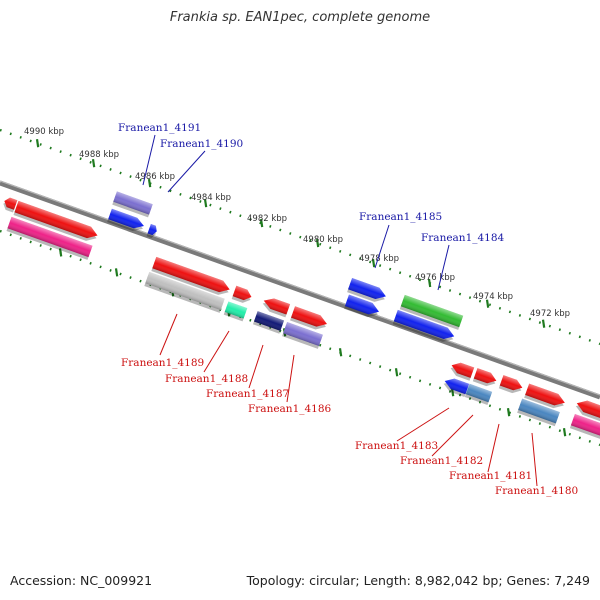 This screenshot has height=600, width=600. I want to click on tick-label-4990: 4990 kbp, so click(44, 132).